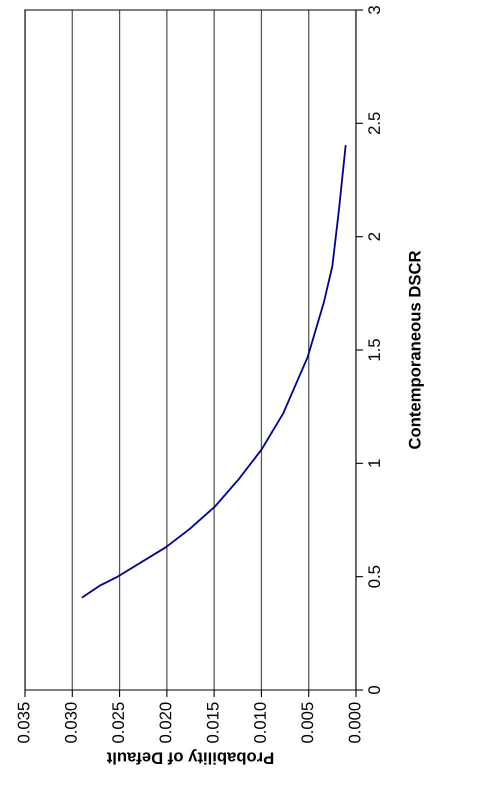  I want to click on y-tick-label: 3, so click(374, 10).